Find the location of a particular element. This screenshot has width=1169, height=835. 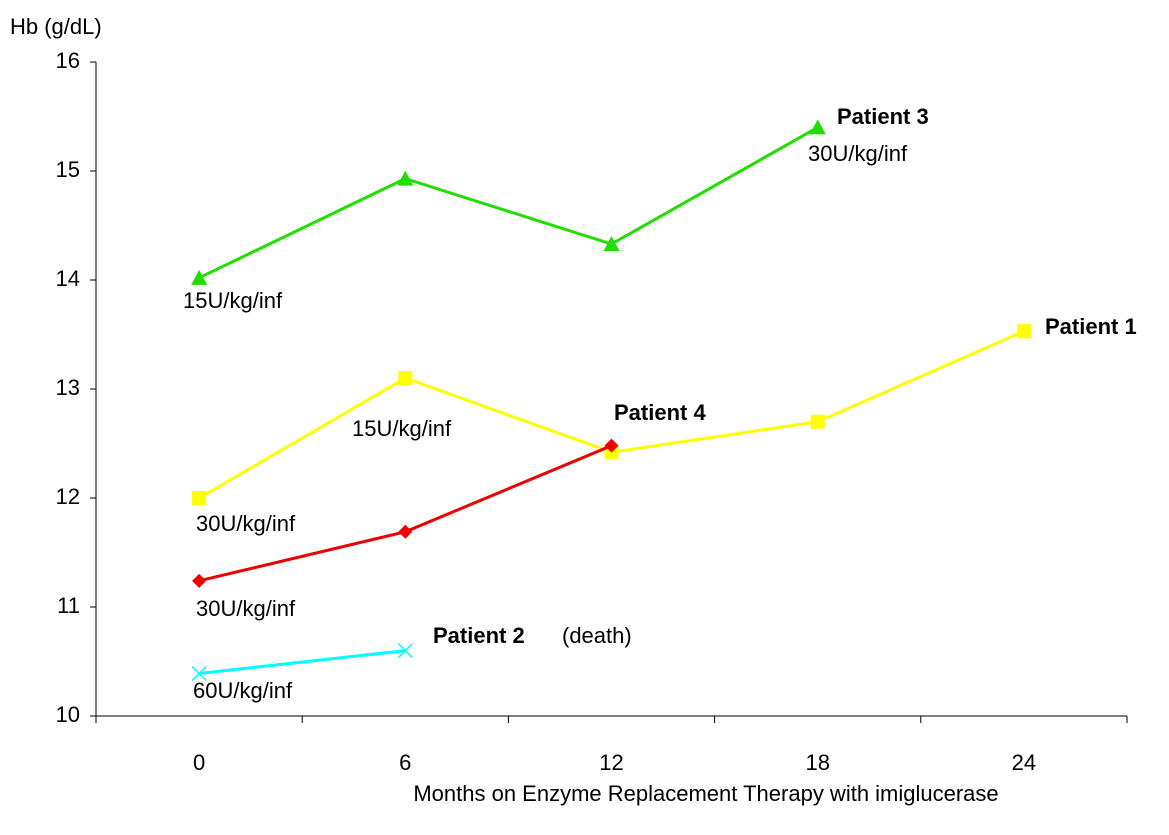

y-tick-label: 14 is located at coordinates (68, 278).